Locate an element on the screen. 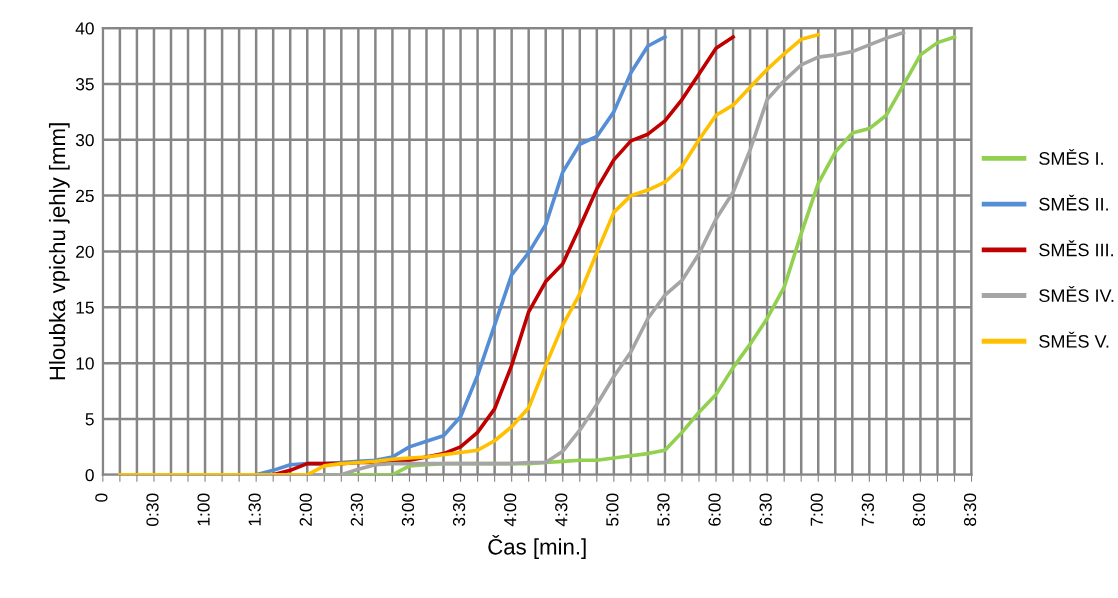  x-tick-label: 5:30 is located at coordinates (663, 509).